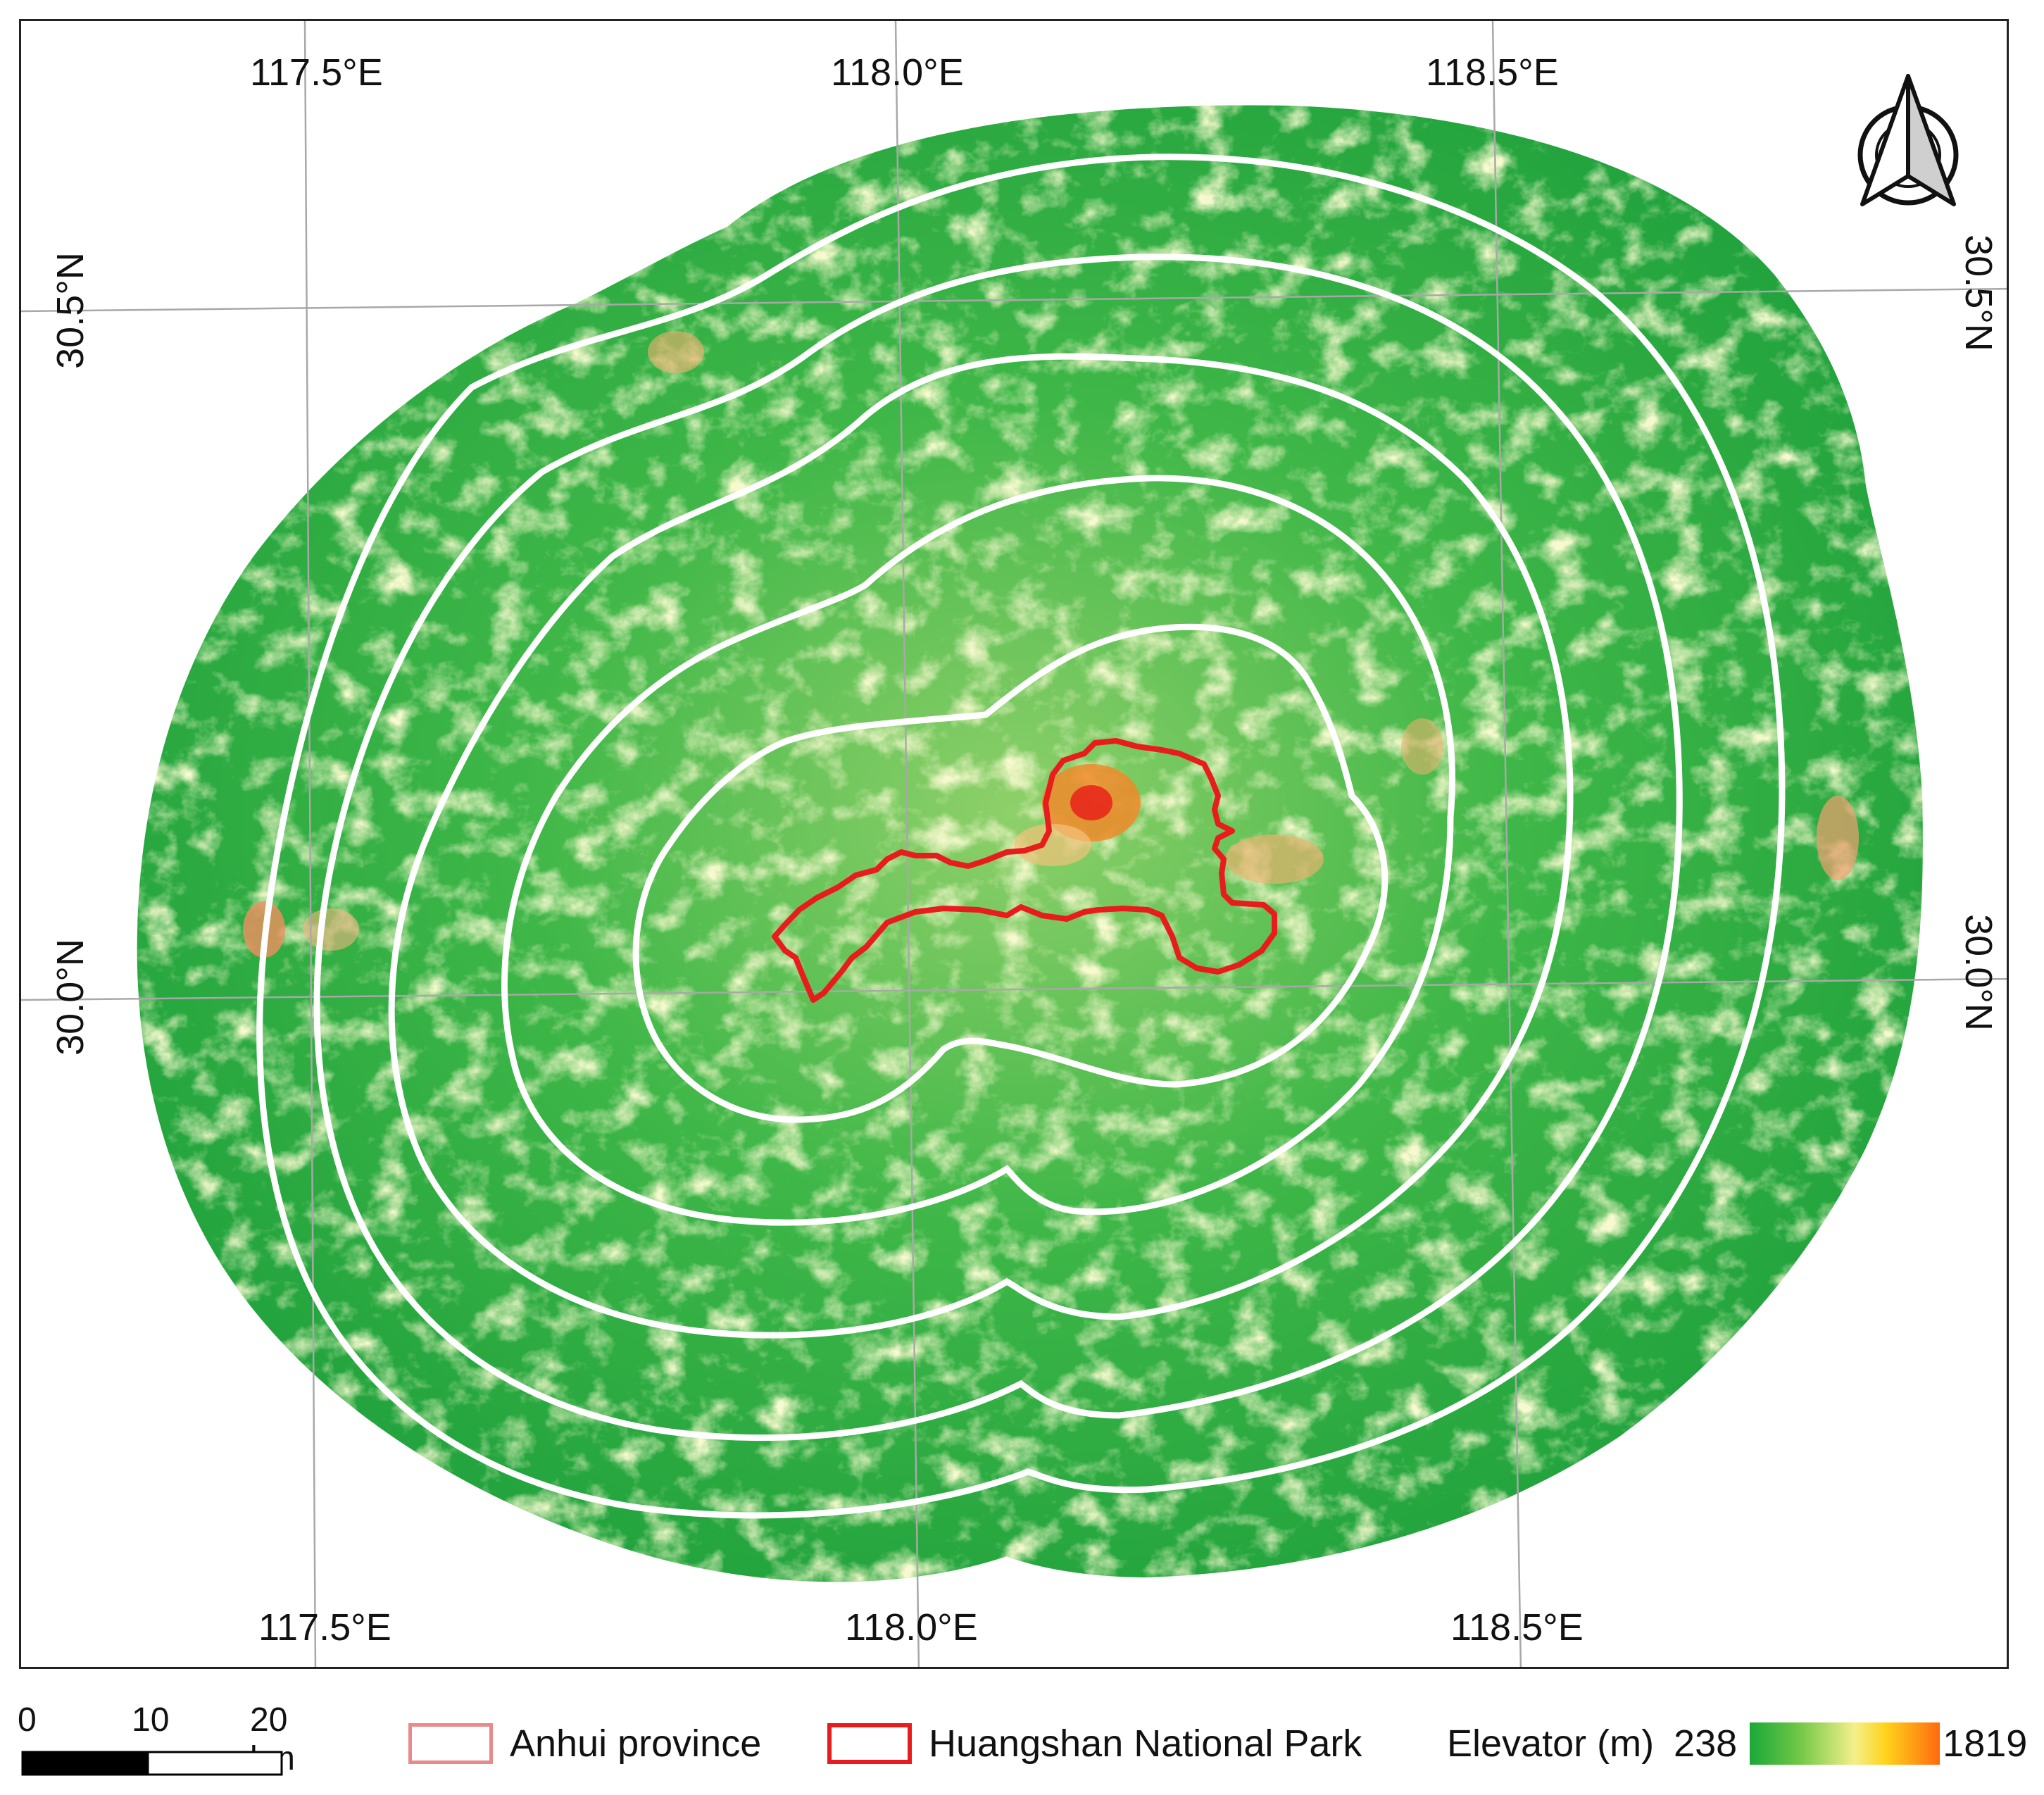 Image resolution: width=2044 pixels, height=1795 pixels. I want to click on elevation-max: 1819, so click(1985, 1743).